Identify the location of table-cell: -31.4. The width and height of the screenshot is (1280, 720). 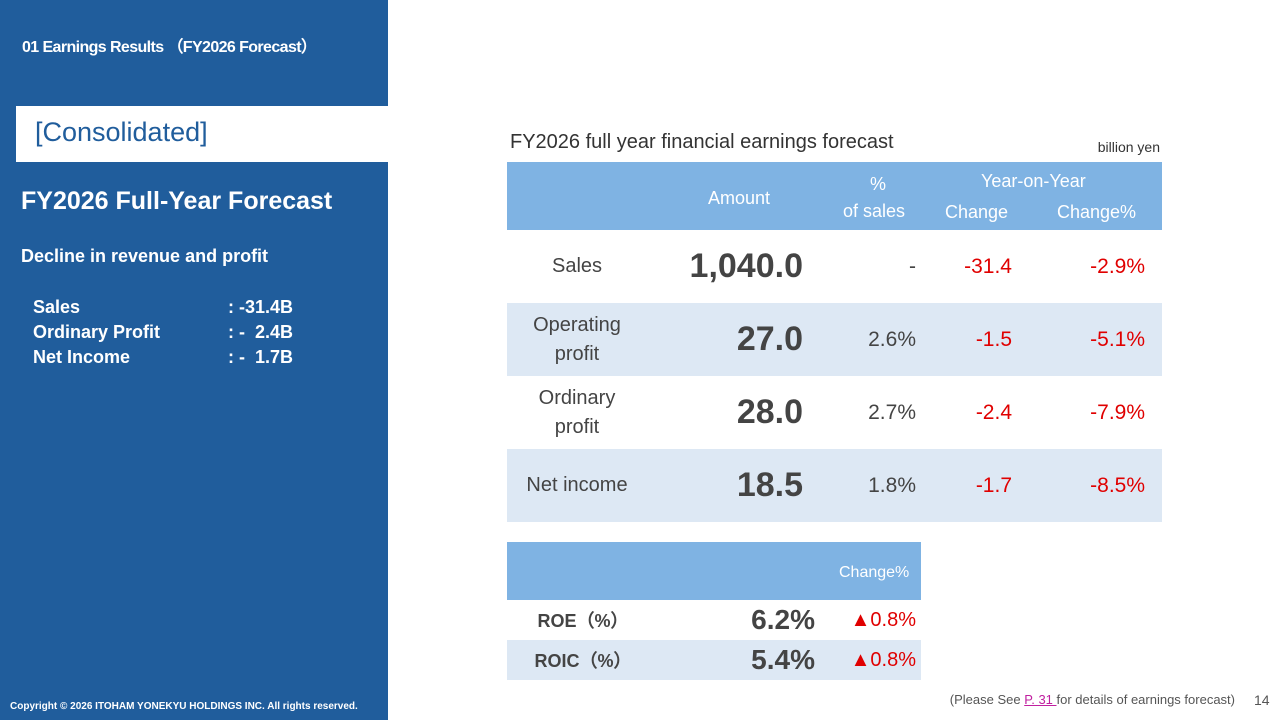
(988, 266).